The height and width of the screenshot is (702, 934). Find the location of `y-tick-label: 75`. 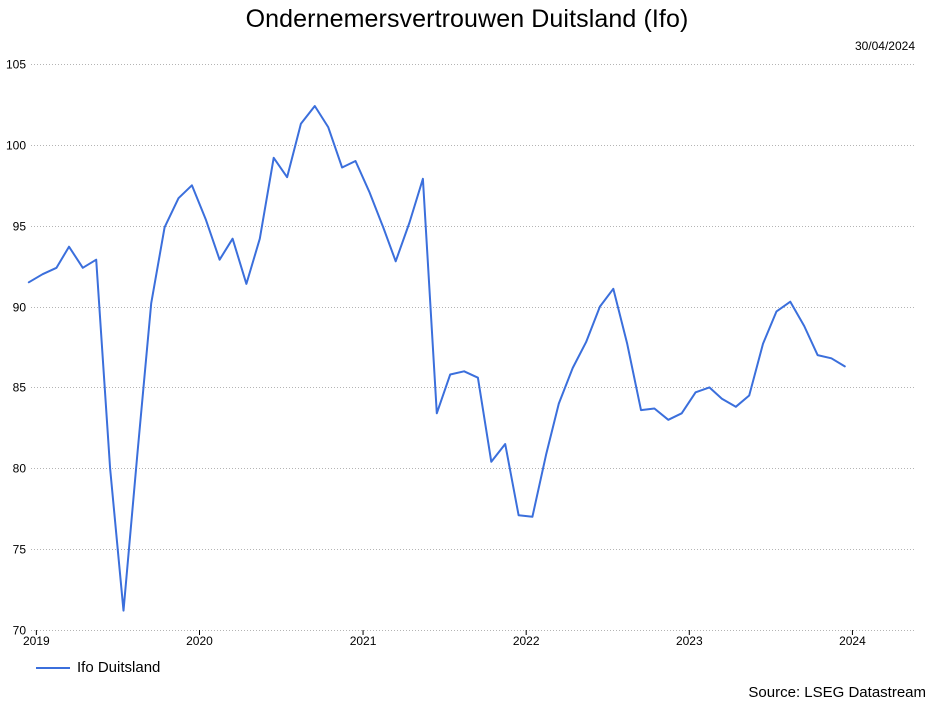

y-tick-label: 75 is located at coordinates (20, 550).